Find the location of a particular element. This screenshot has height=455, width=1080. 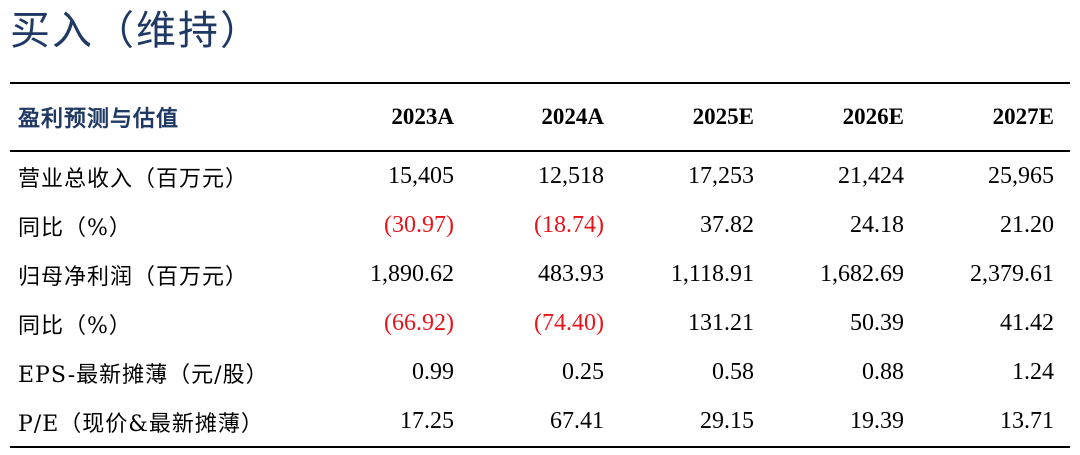

table-cell: 41.42 is located at coordinates (1027, 323).